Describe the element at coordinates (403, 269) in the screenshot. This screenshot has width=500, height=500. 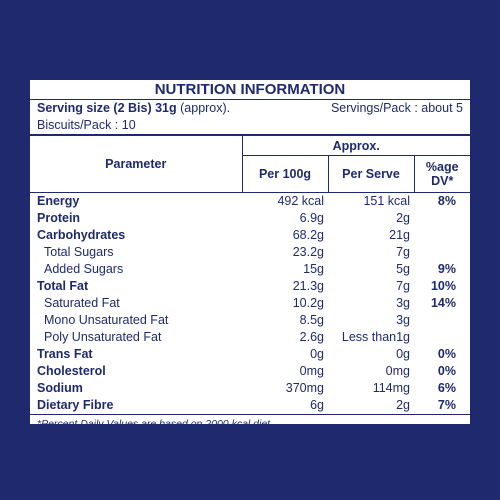
I see `perserve-value: 5g` at that location.